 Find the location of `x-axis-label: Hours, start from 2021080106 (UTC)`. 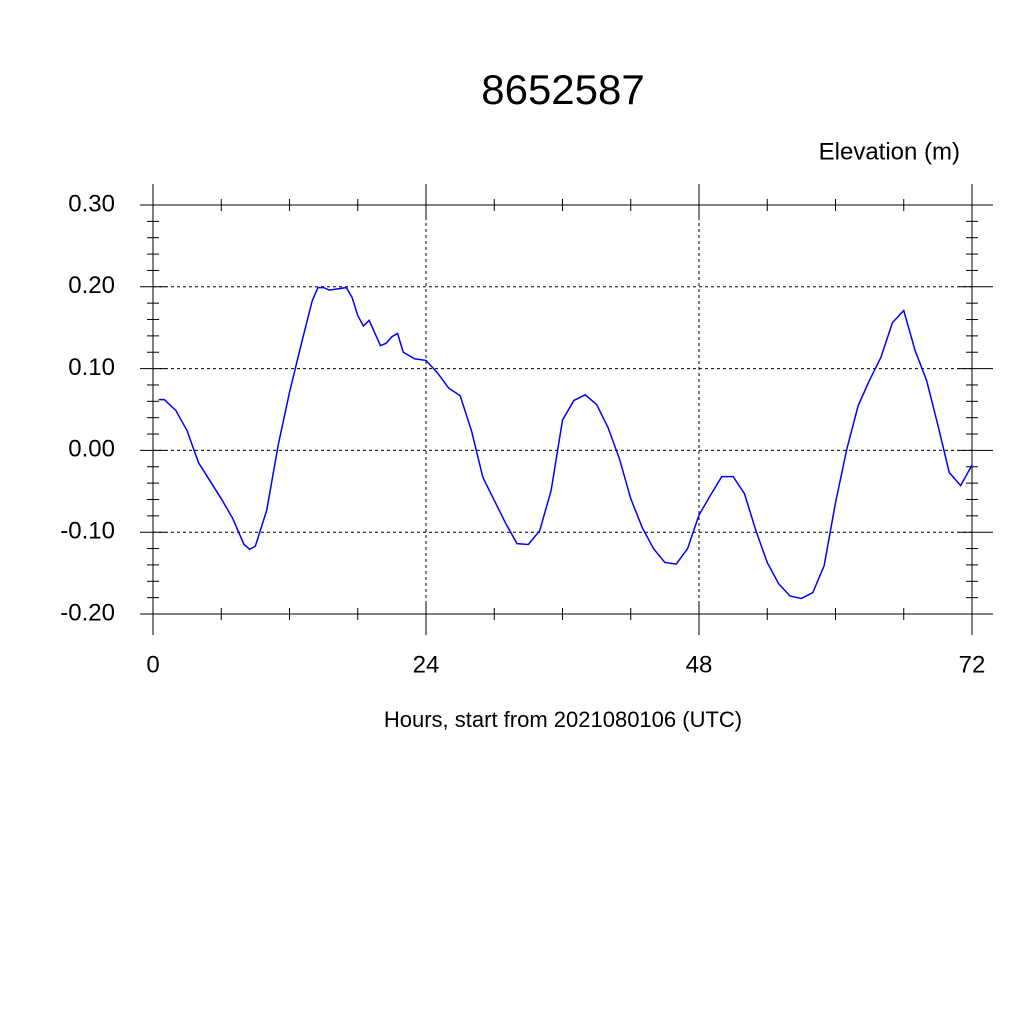

x-axis-label: Hours, start from 2021080106 (UTC) is located at coordinates (563, 719).